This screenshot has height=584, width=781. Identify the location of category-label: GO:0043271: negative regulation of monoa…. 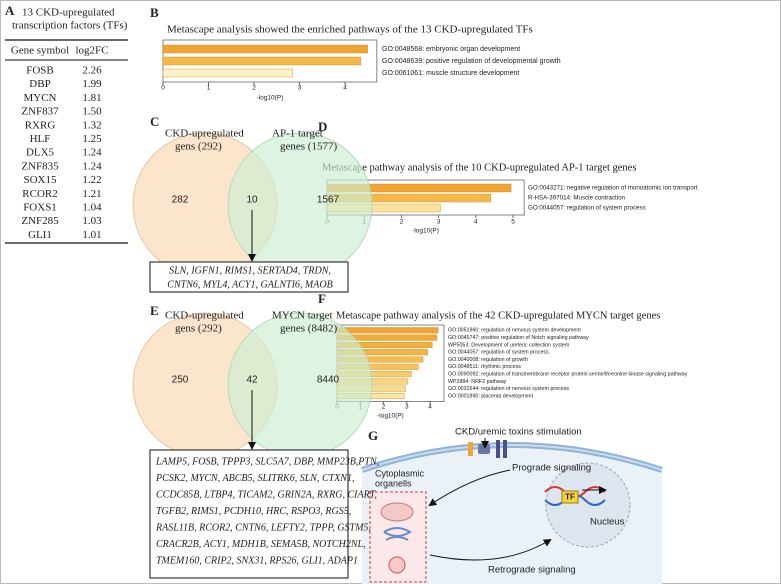
(613, 188).